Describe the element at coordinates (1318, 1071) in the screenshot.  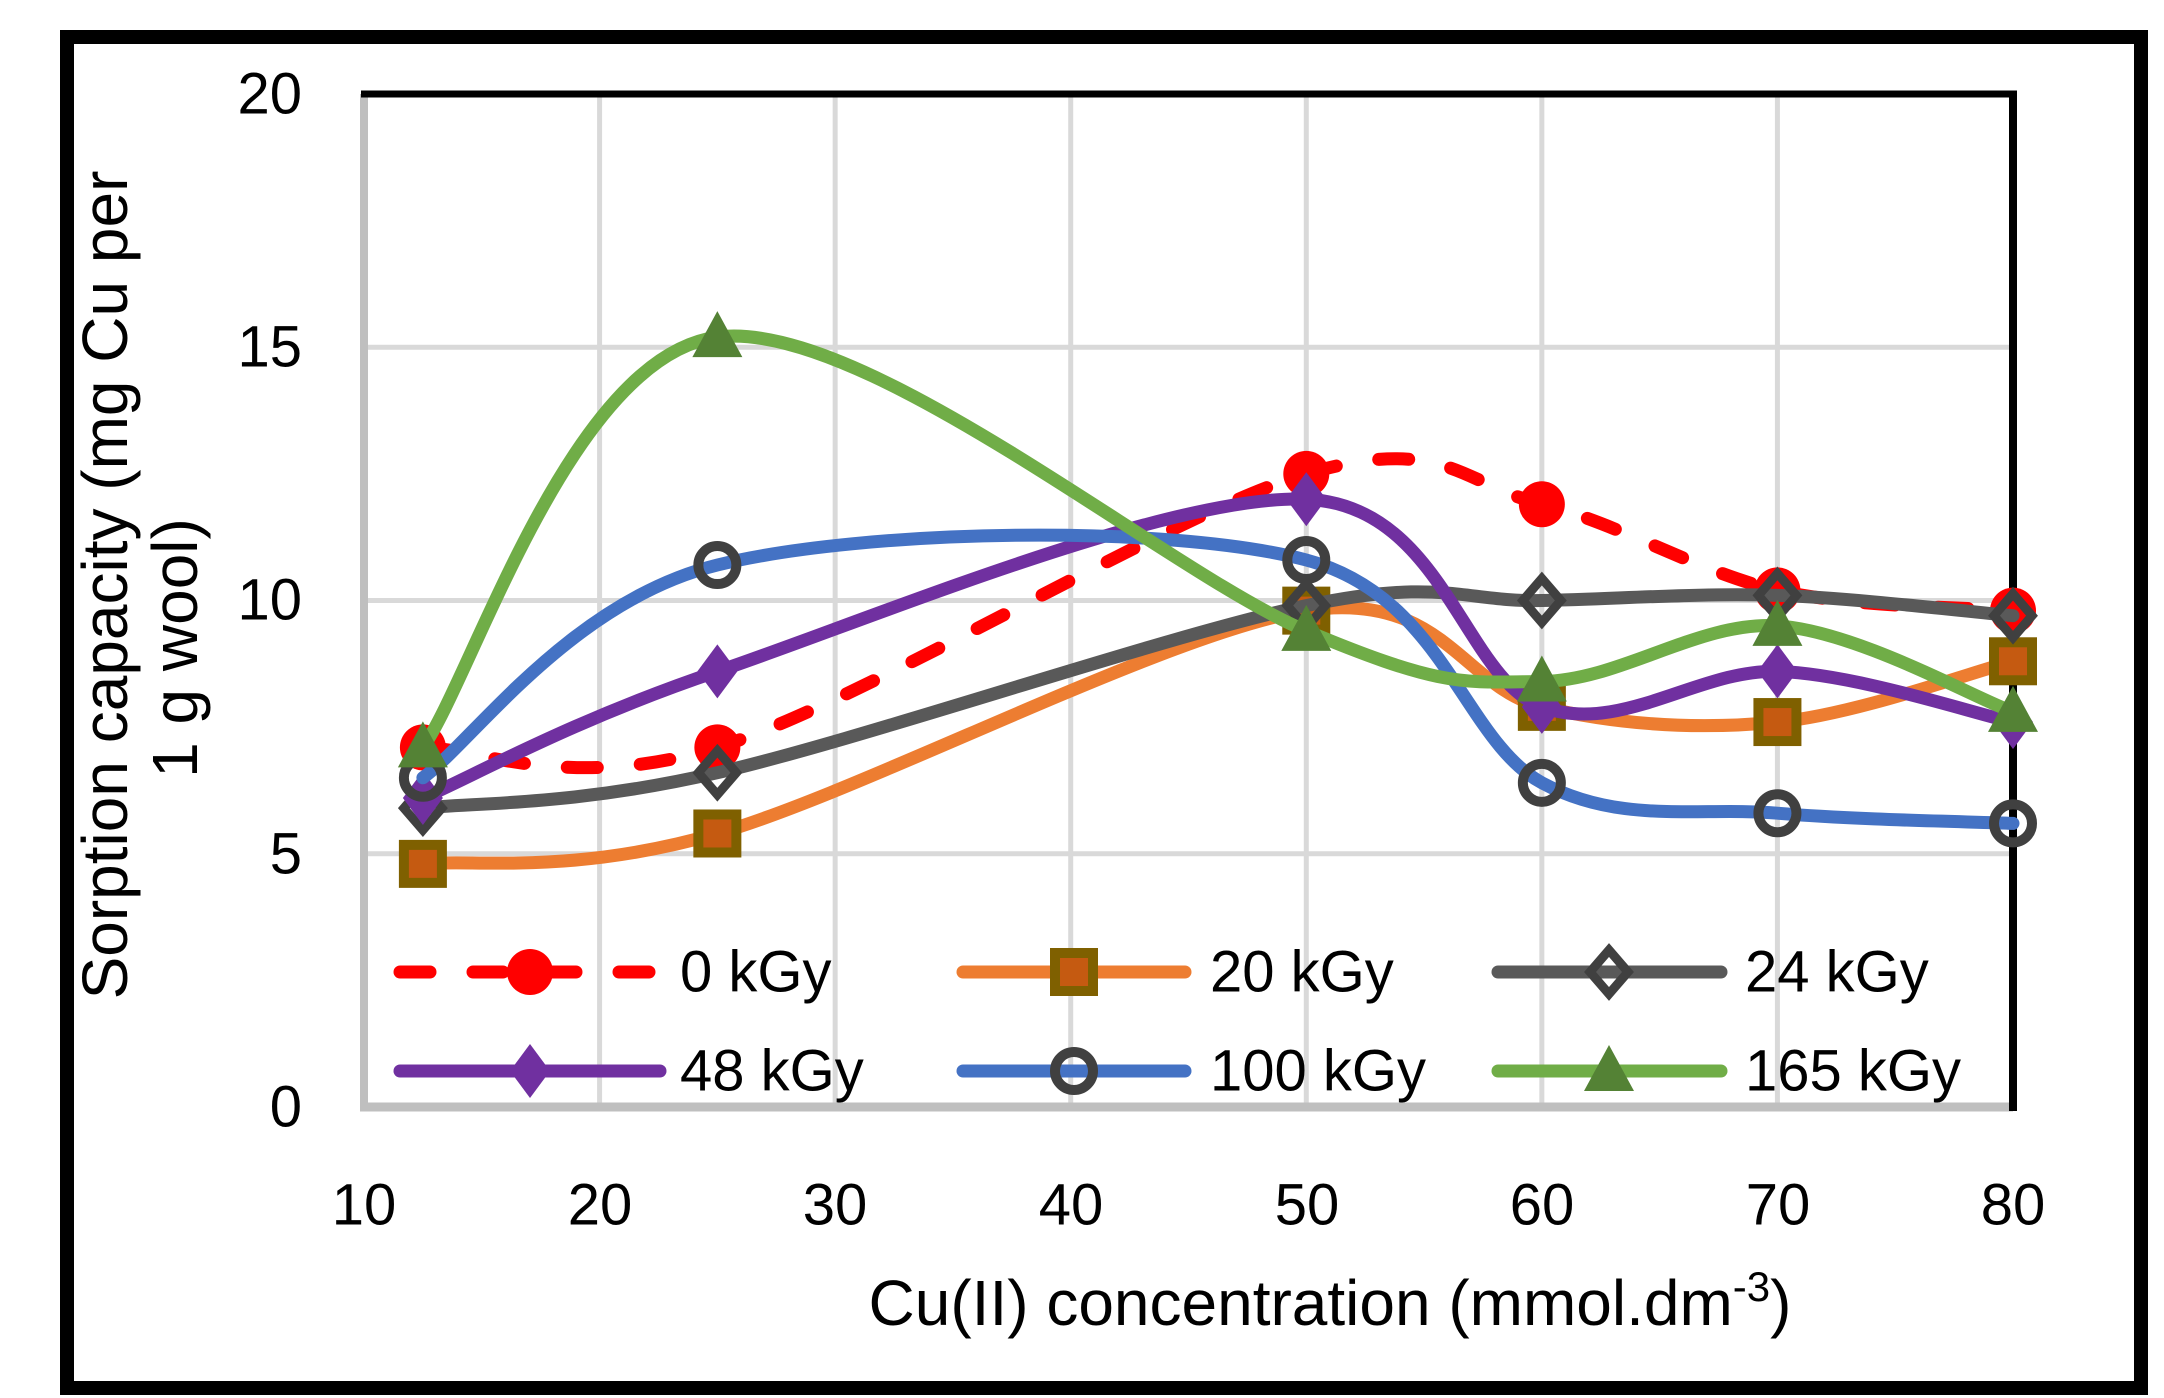
I see `legend-label: 100 kGy` at that location.